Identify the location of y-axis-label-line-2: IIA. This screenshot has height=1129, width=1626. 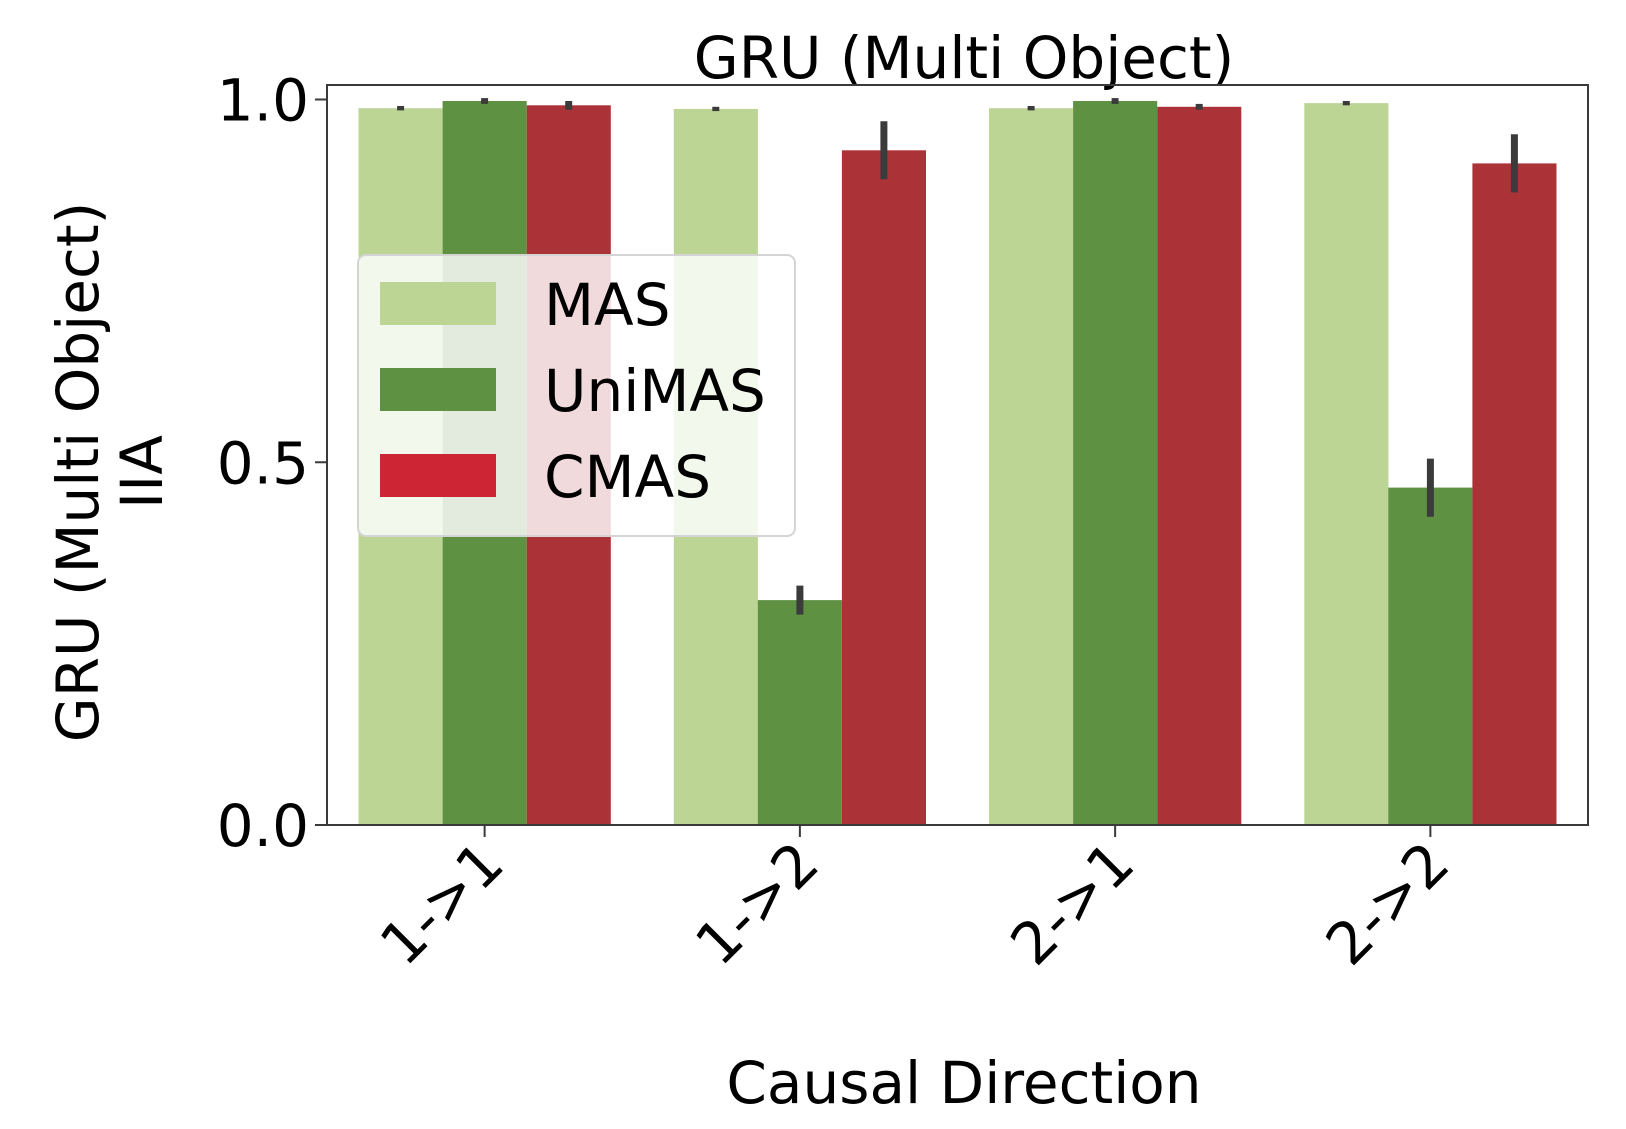
(142, 472).